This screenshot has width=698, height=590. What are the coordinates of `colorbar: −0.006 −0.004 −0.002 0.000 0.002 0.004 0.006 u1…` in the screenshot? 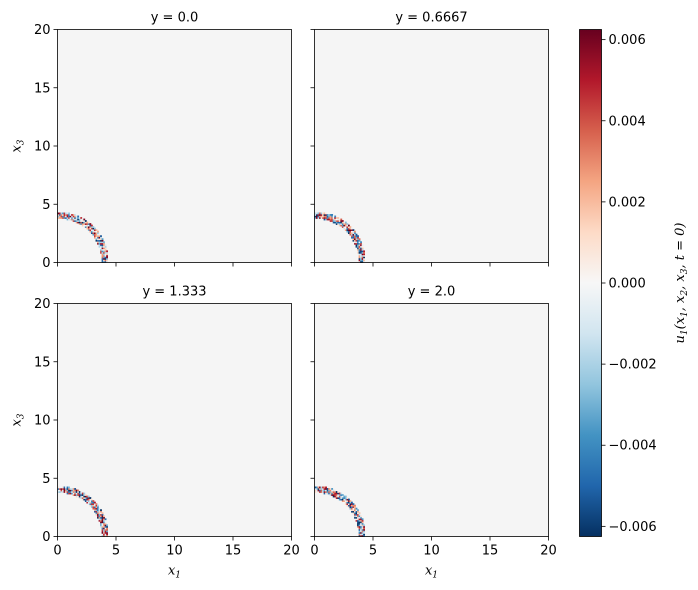 It's located at (634, 283).